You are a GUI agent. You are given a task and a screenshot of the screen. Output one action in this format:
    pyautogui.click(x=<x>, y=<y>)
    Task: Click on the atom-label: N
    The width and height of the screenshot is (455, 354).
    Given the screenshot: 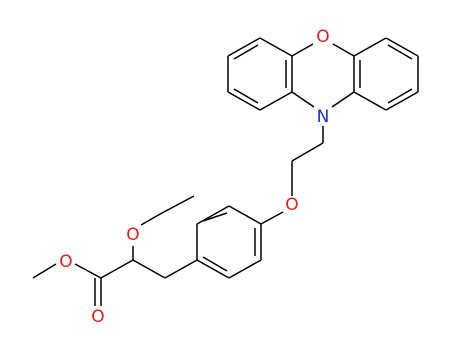 What is the action you would take?
    pyautogui.click(x=323, y=117)
    